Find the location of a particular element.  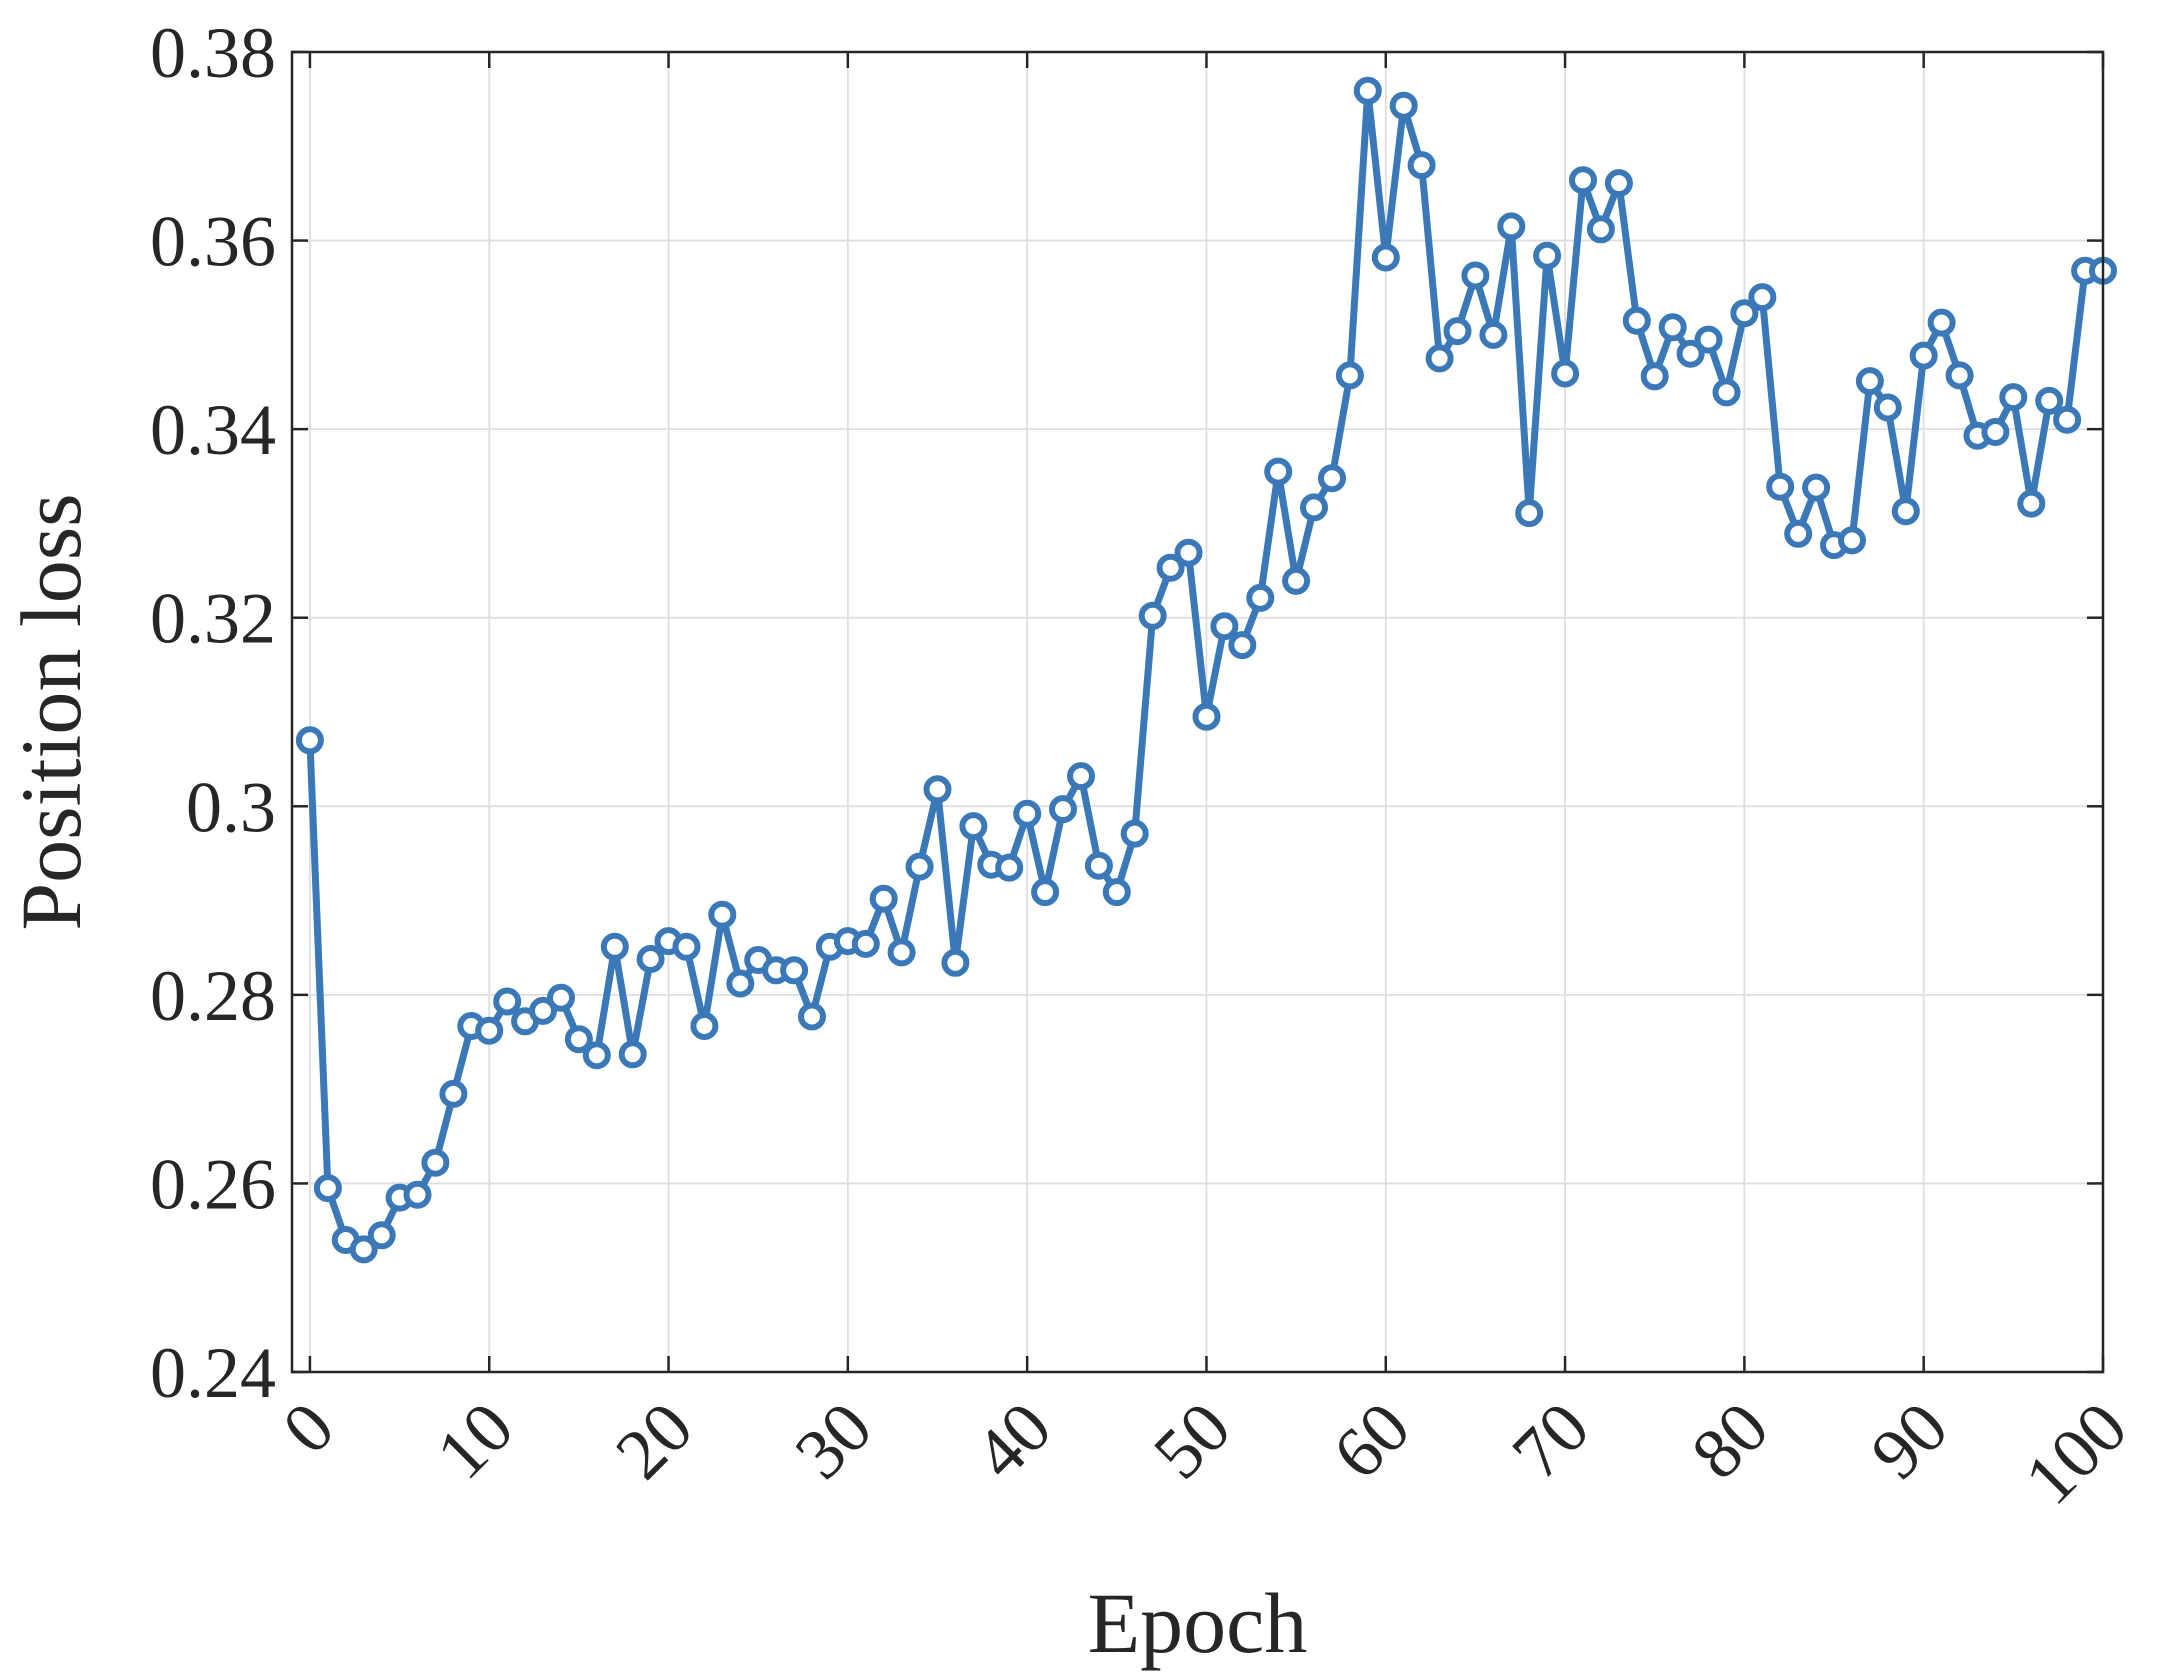

y-tick-label: 0.32 is located at coordinates (213, 619).